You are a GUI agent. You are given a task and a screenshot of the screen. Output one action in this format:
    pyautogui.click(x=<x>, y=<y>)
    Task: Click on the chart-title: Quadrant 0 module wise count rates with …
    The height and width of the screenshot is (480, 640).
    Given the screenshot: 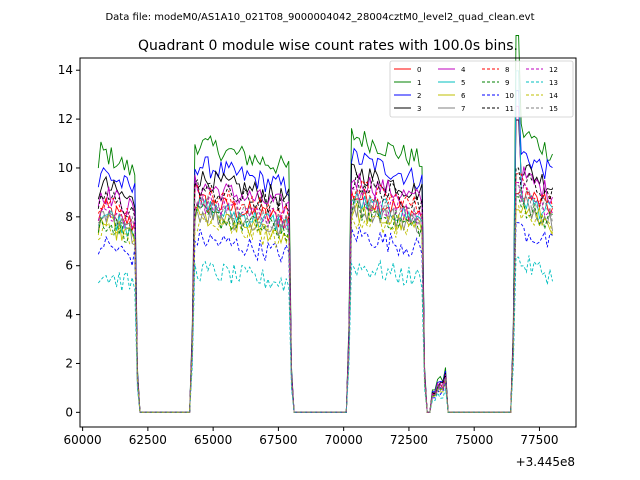 What is the action you would take?
    pyautogui.click(x=328, y=46)
    